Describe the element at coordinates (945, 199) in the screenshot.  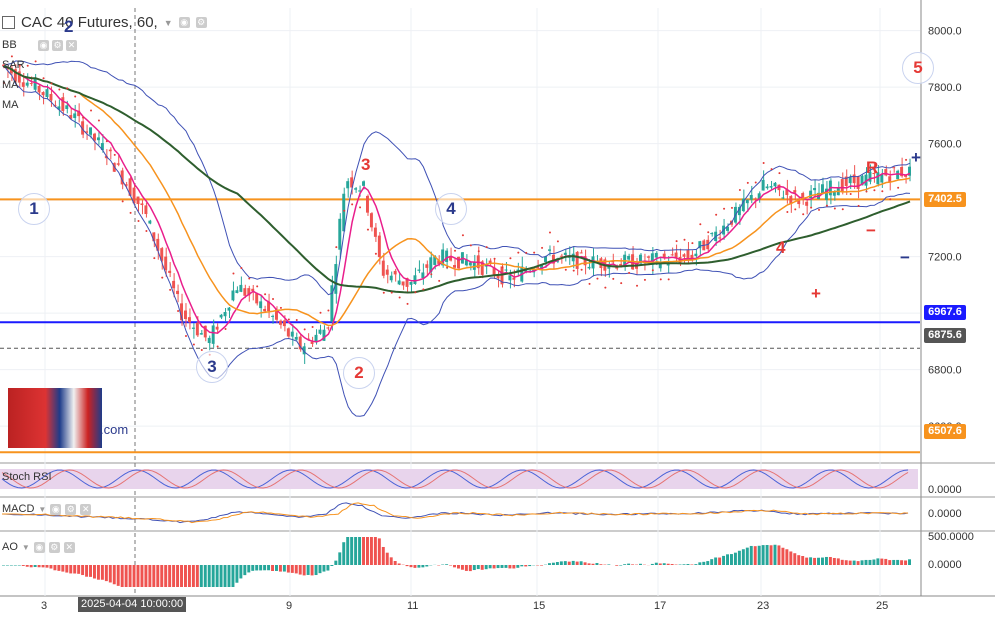
I see `price-tag: 7402.5` at that location.